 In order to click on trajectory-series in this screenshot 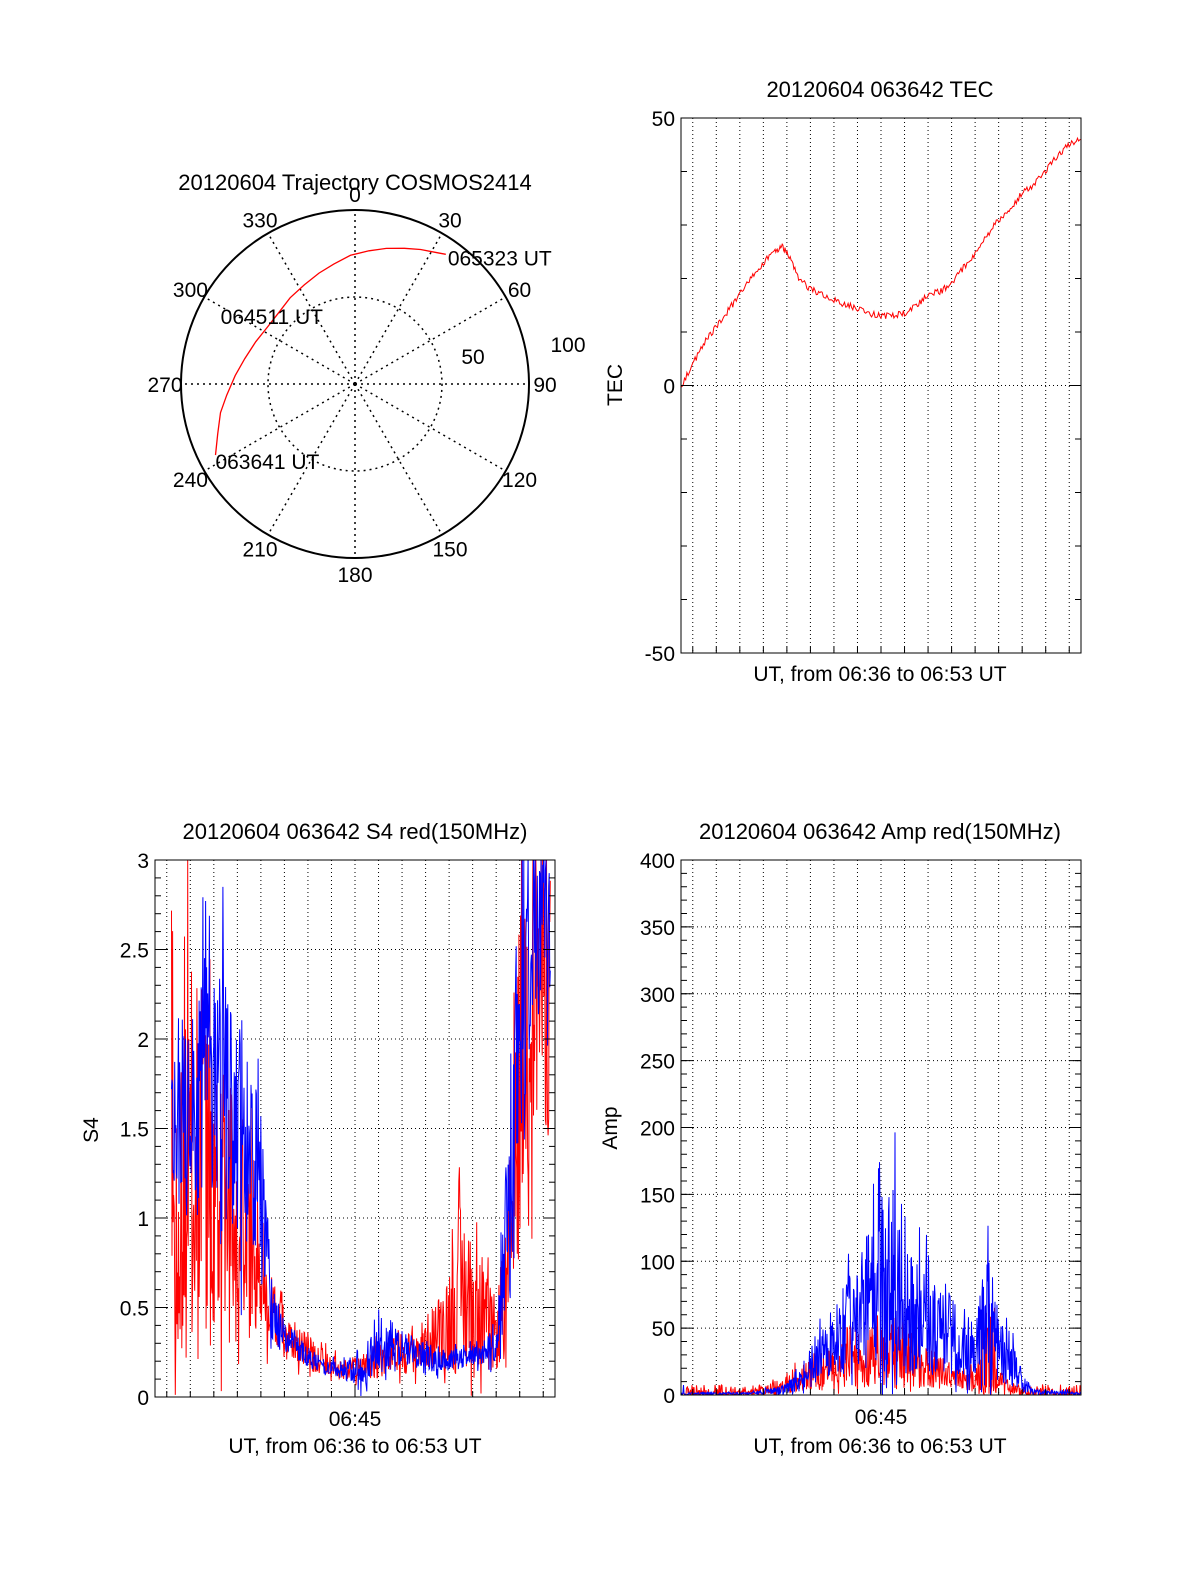, I will do `click(330, 351)`.